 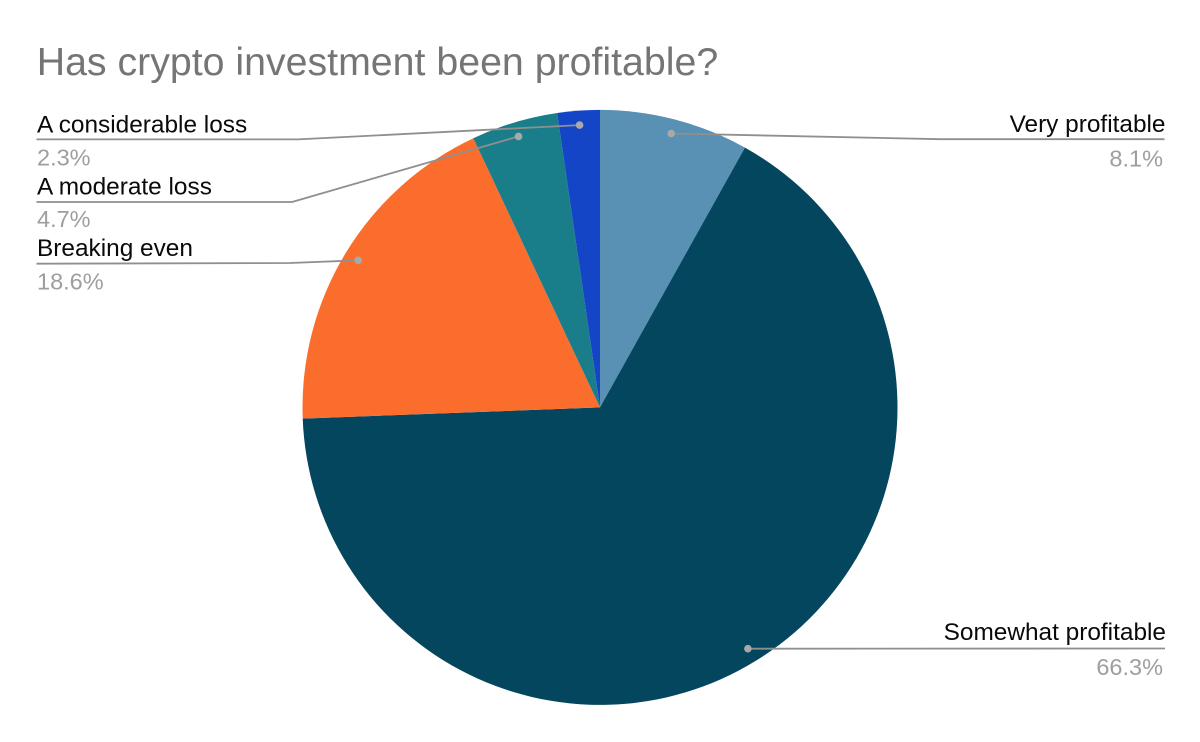 What do you see at coordinates (378, 62) in the screenshot?
I see `svg-text:Has crypto investment been pro: Has crypto investment been profitable?` at bounding box center [378, 62].